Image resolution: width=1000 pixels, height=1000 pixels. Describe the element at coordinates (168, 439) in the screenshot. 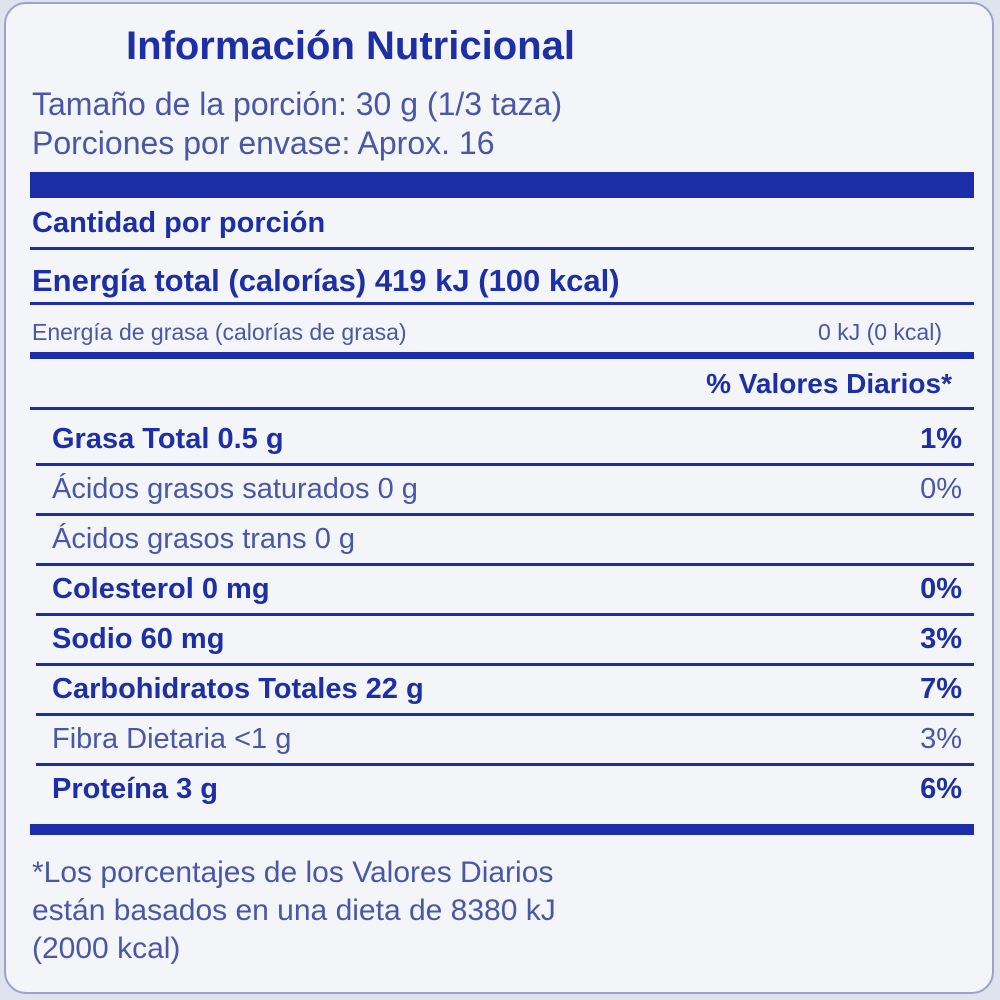

I see `nutrient-name: Grasa Total 0.5 g` at that location.